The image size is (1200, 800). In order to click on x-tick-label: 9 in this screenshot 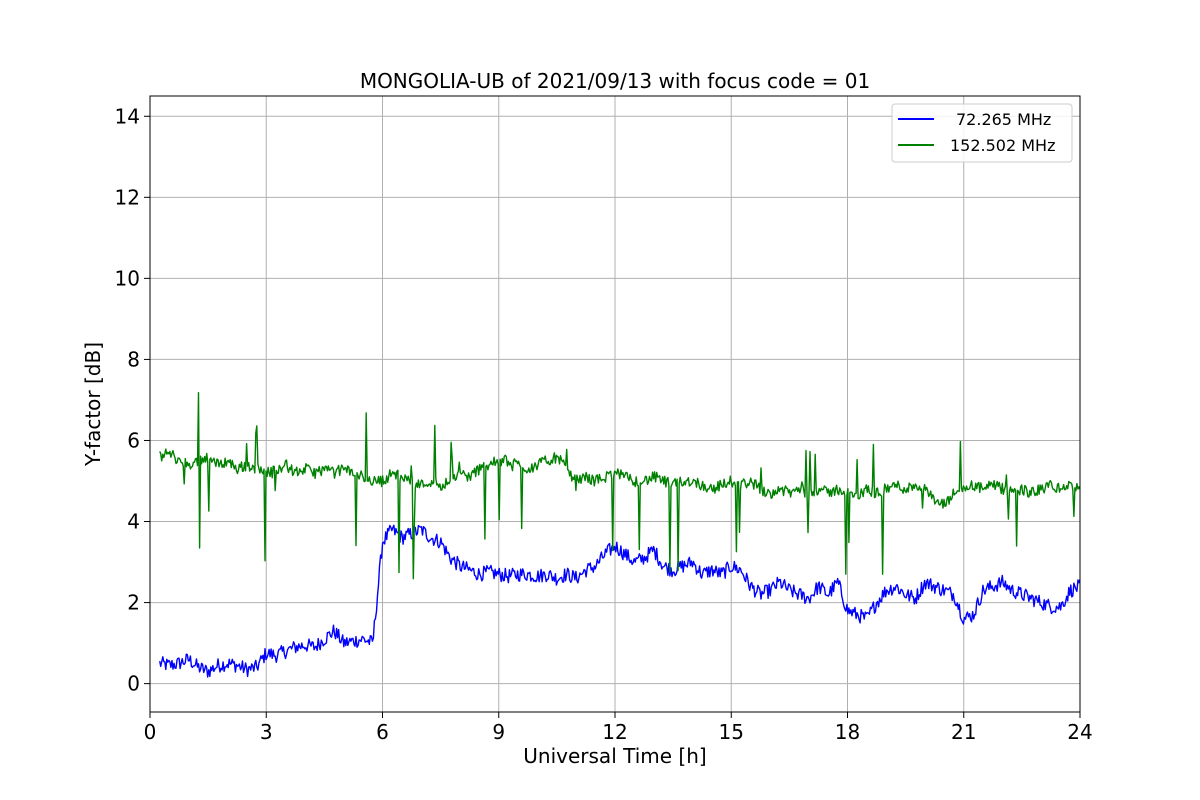, I will do `click(498, 732)`.